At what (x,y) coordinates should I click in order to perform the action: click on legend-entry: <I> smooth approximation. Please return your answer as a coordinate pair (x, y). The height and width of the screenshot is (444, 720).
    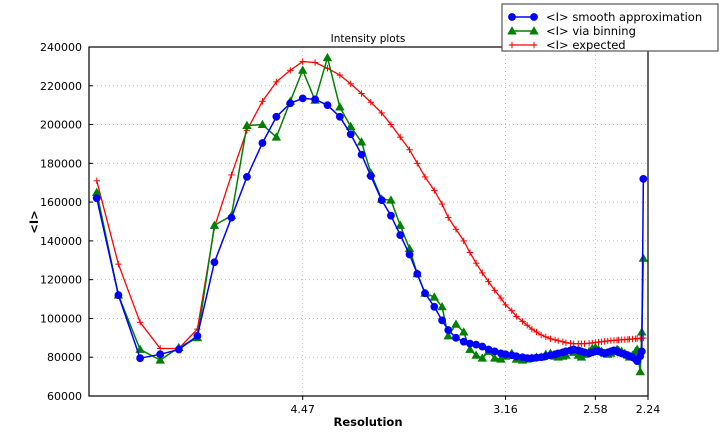
    Looking at the image, I should click on (605, 17).